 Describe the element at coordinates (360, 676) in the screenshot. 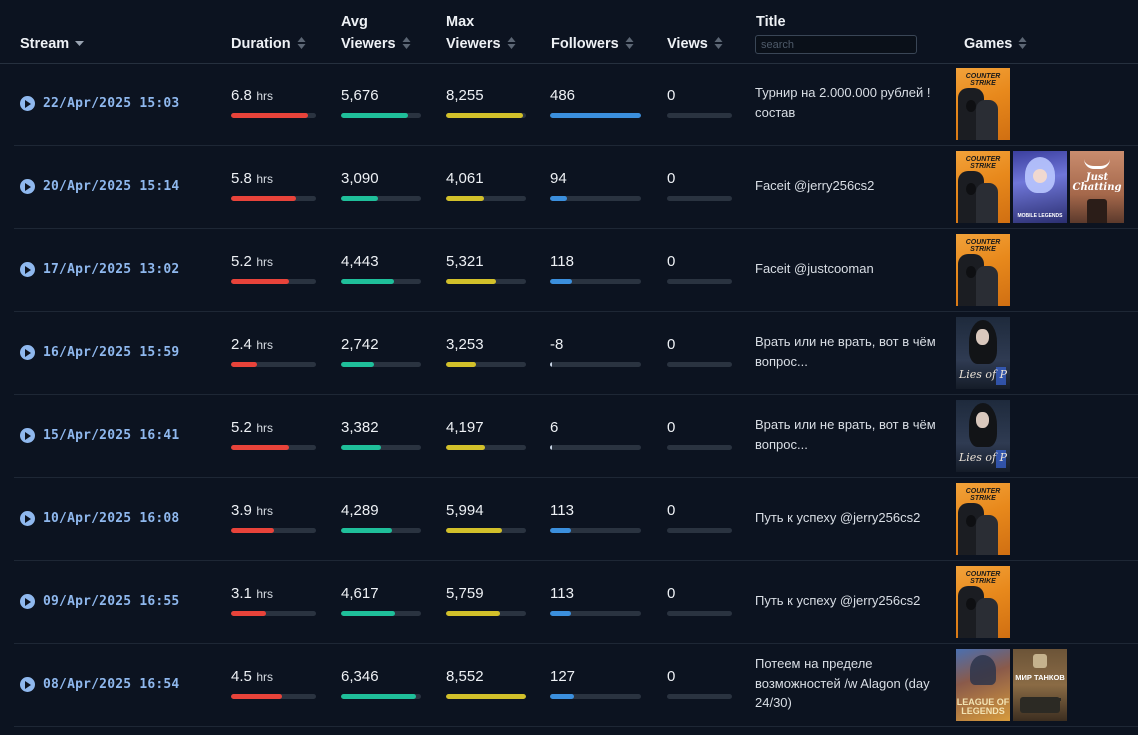

I see `avg-viewers-value: 6,346` at that location.